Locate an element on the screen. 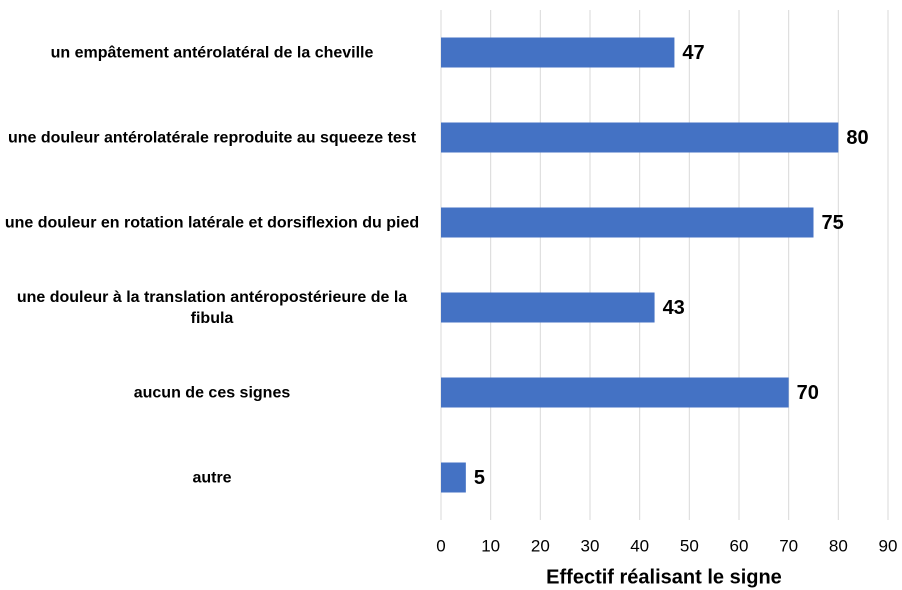 This screenshot has height=590, width=902. y-tick-label: aucun de ces signes is located at coordinates (212, 392).